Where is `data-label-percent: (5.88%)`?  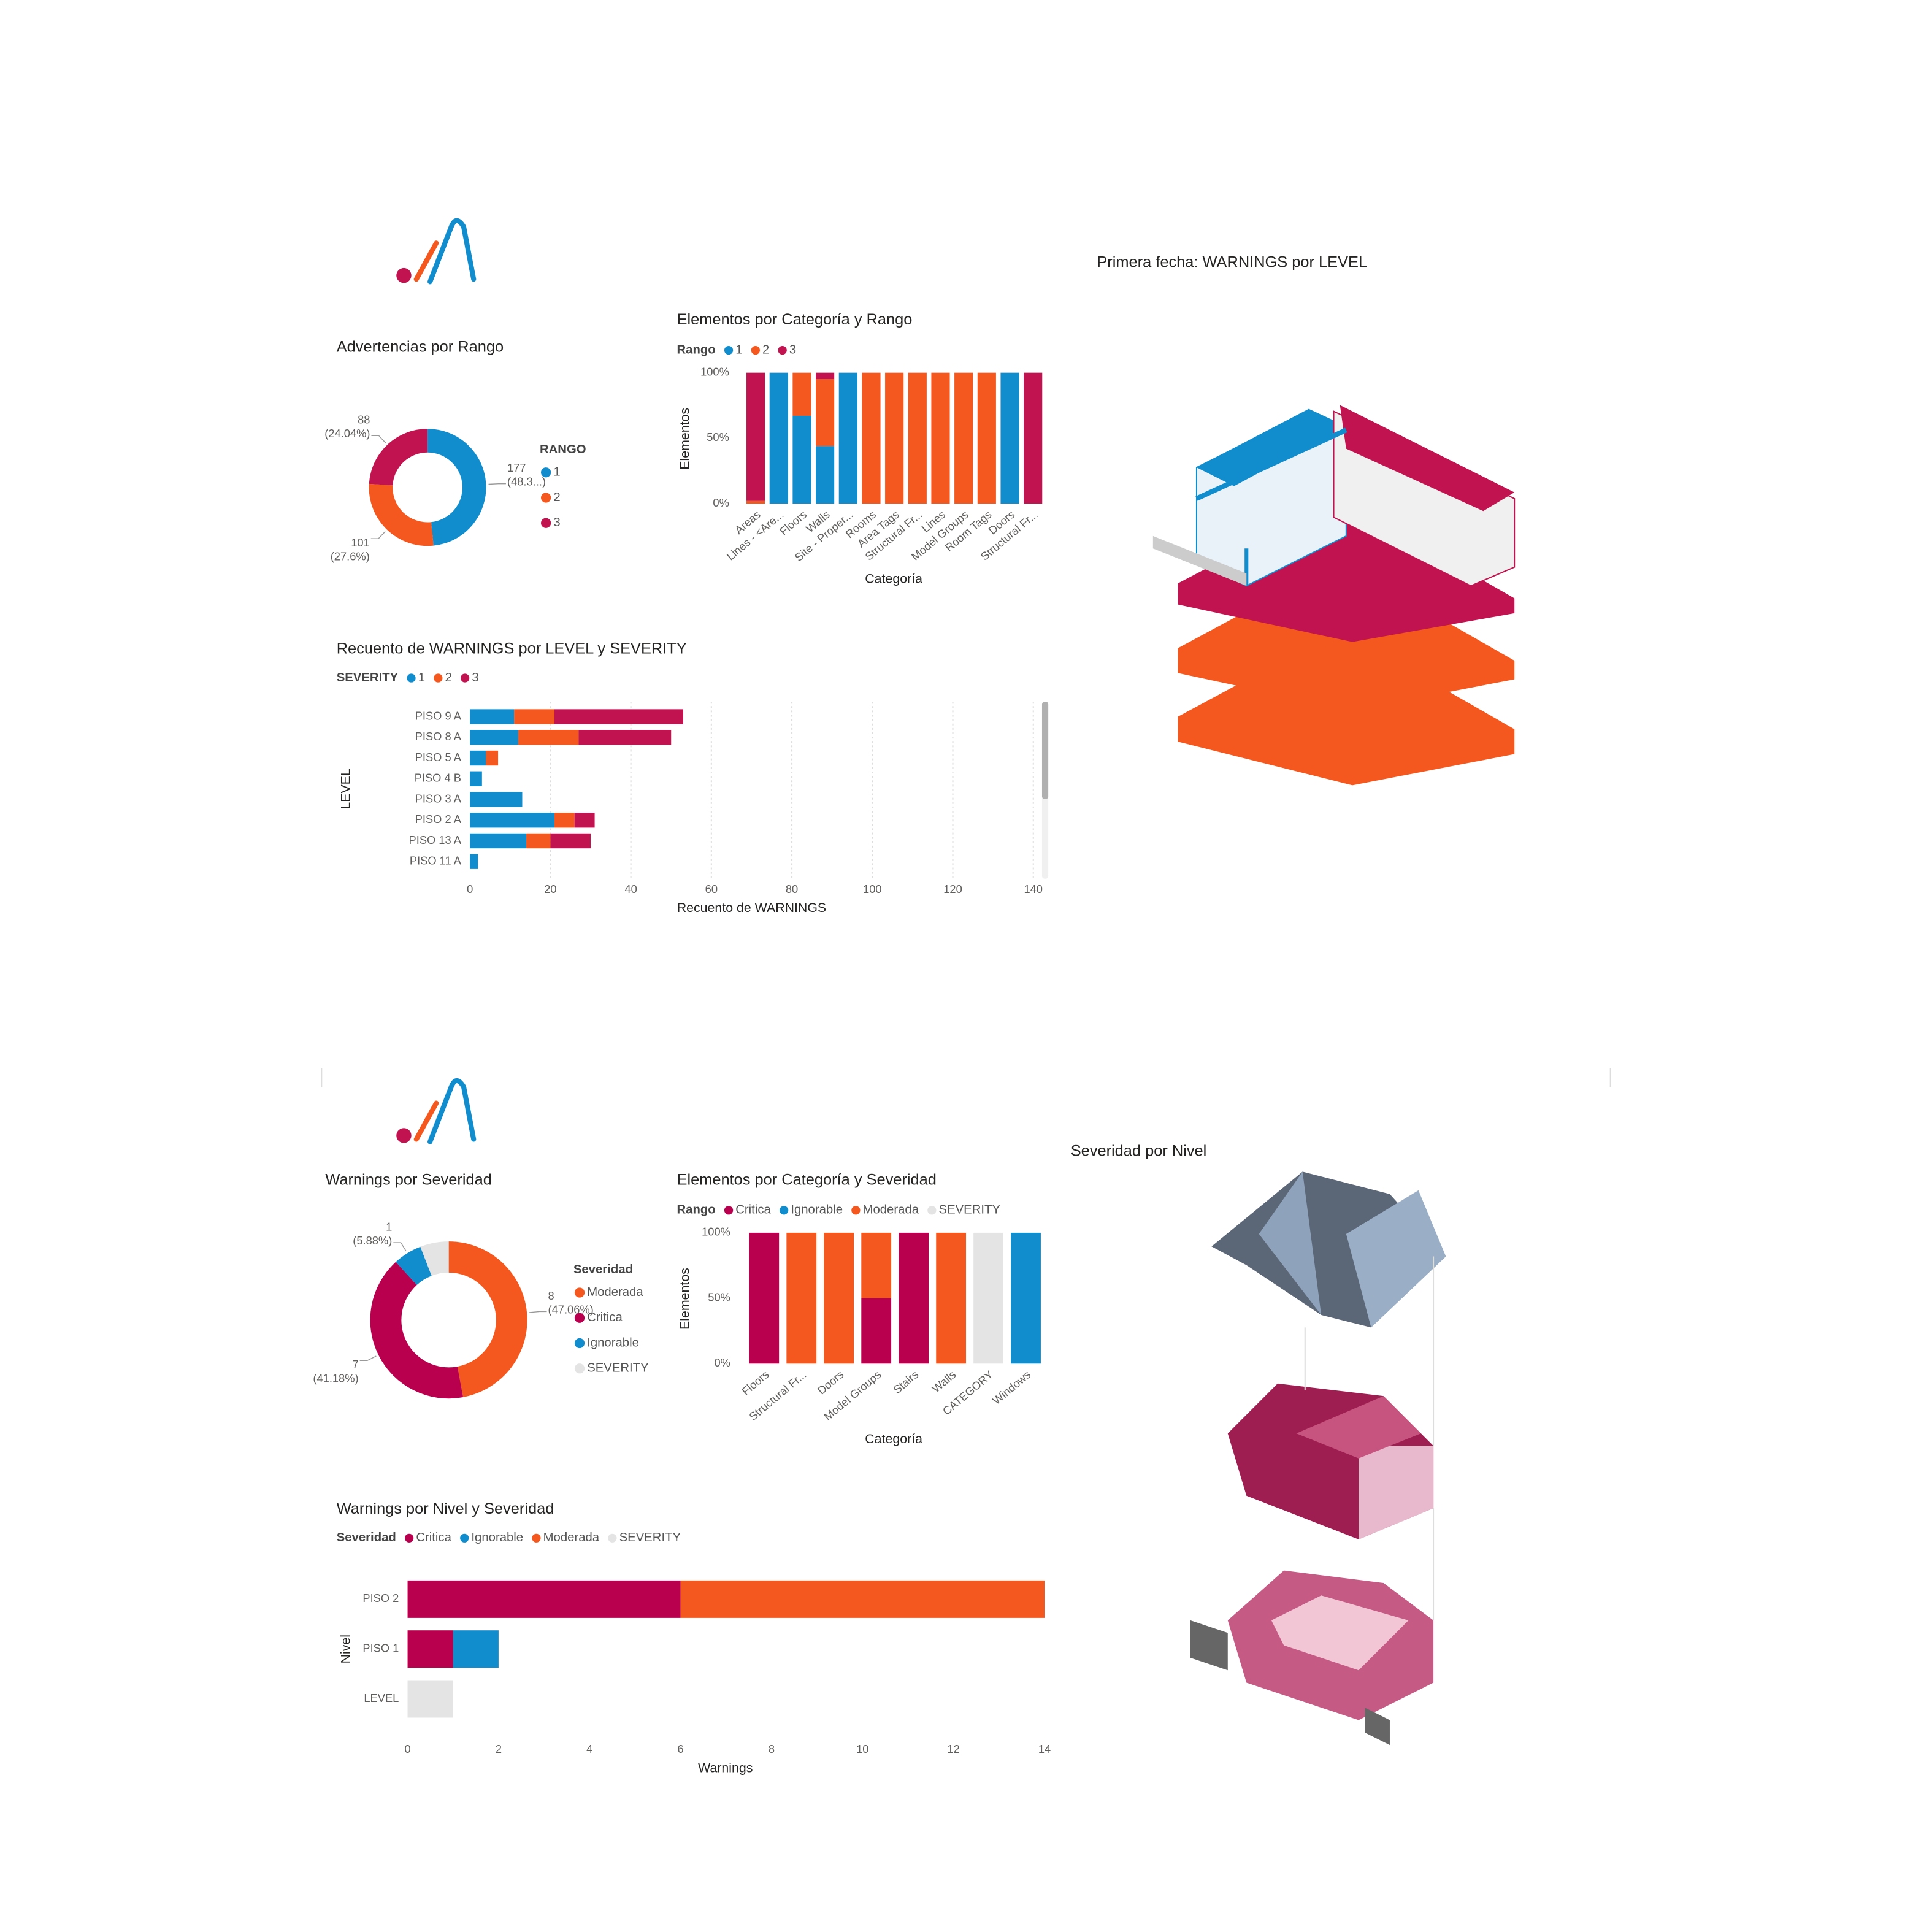
data-label-percent: (5.88%) is located at coordinates (372, 1240).